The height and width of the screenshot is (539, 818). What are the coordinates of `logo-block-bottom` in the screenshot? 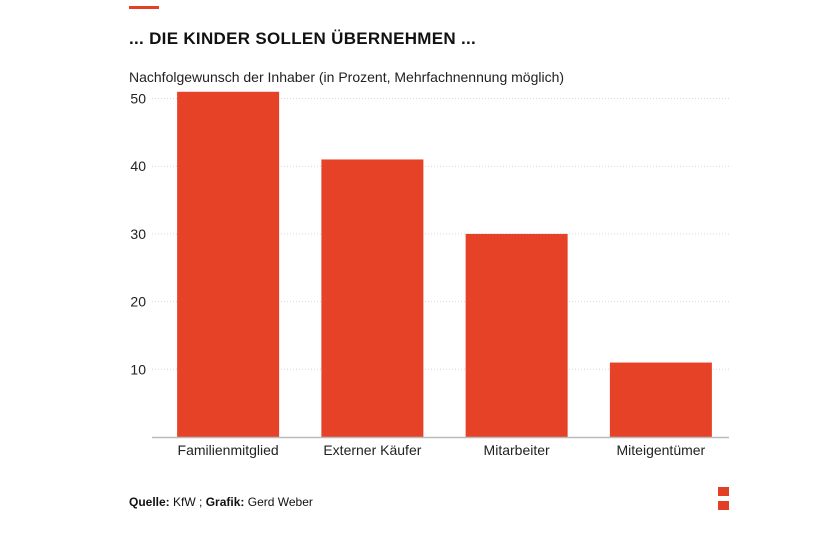 It's located at (723, 505).